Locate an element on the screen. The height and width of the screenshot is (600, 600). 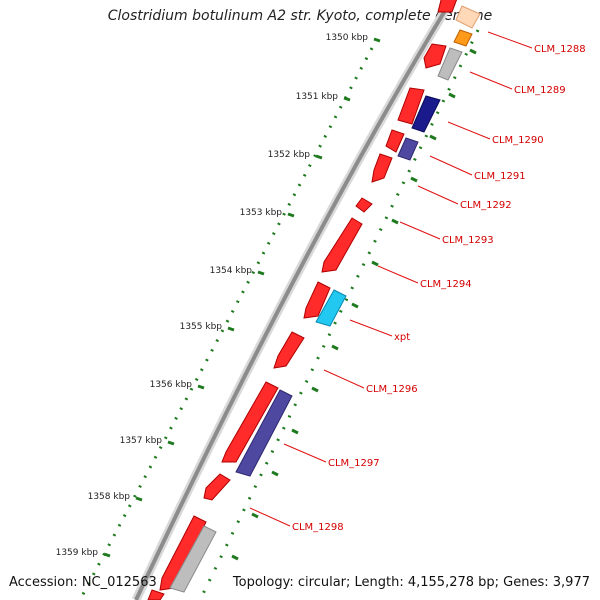
accession-text: Accession: NC_012563 is located at coordinates (83, 582).